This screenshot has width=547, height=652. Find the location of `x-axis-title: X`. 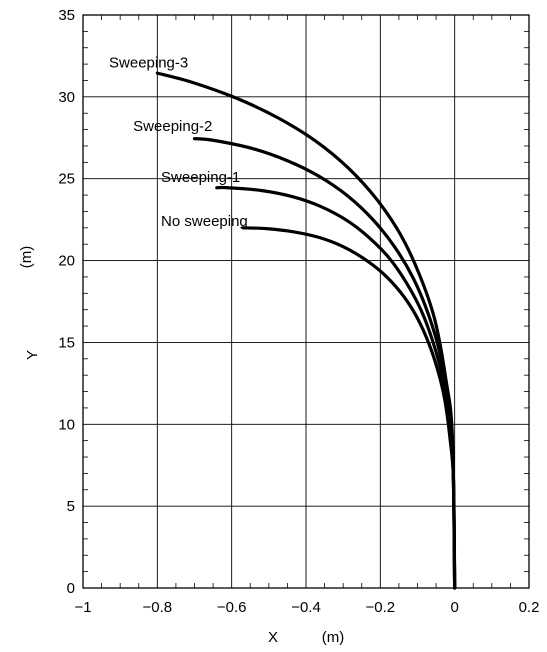

x-axis-title: X is located at coordinates (273, 637).